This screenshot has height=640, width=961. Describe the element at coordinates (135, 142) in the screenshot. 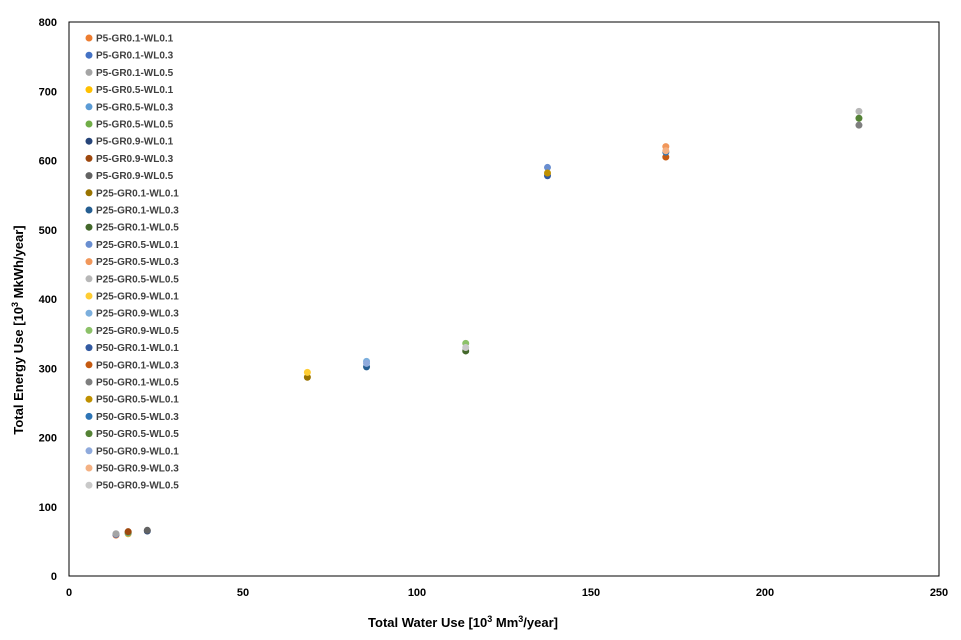

I see `legend-label: P5-GR0.9-WL0.1` at that location.